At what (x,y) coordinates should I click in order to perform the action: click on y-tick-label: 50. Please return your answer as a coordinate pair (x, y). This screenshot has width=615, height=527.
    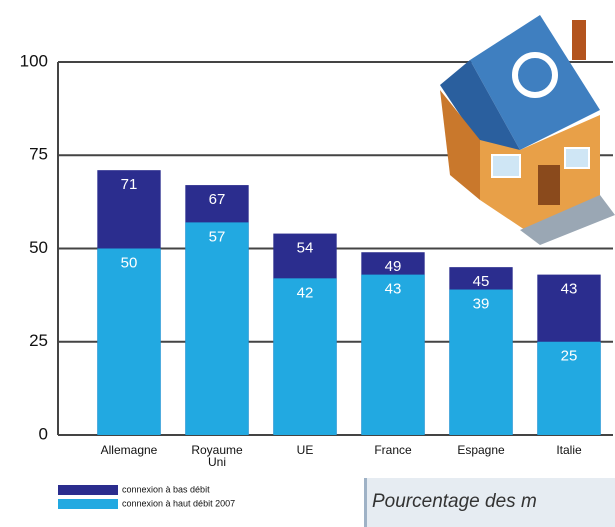
    Looking at the image, I should click on (38, 247).